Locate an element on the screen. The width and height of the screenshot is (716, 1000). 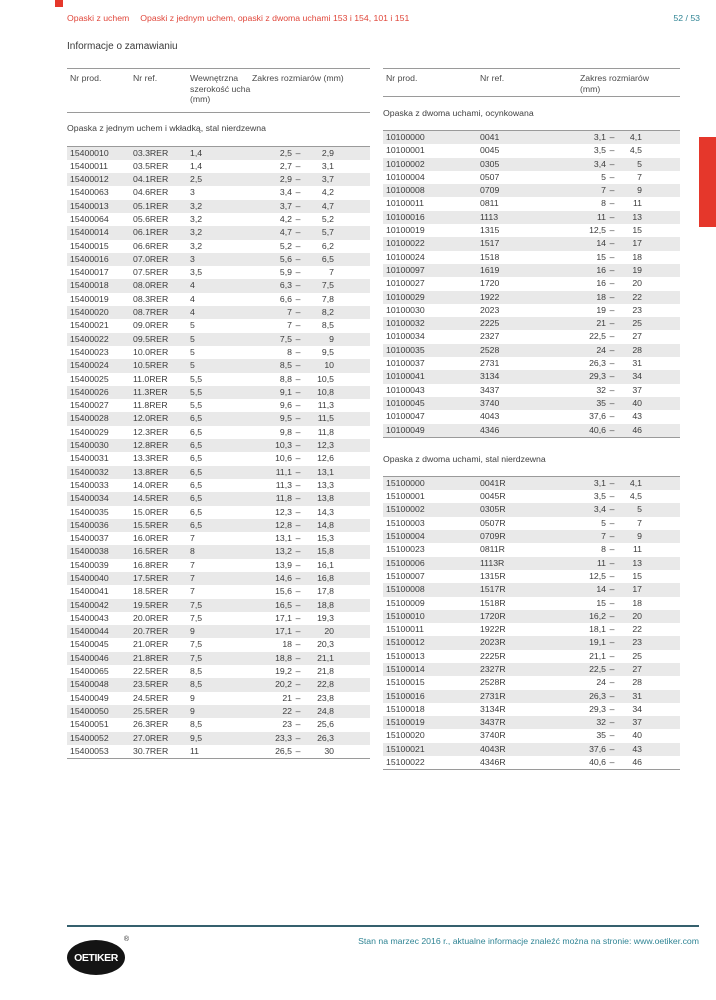
table-row: 15400045 21.0RER 7,5 18–20,3 is located at coordinates (218, 644).